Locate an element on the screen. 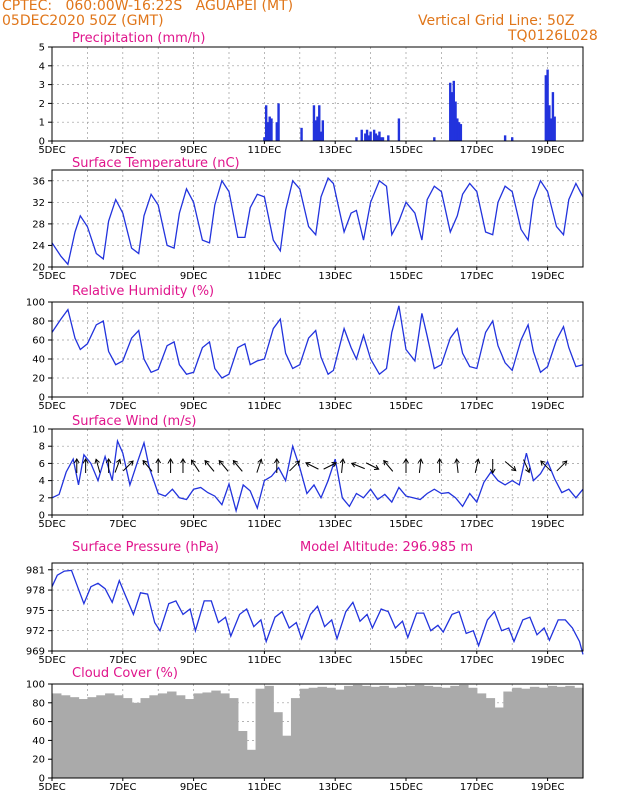 Image resolution: width=618 pixels, height=800 pixels. pressure-xtick-label: 7DEC is located at coordinates (122, 660).